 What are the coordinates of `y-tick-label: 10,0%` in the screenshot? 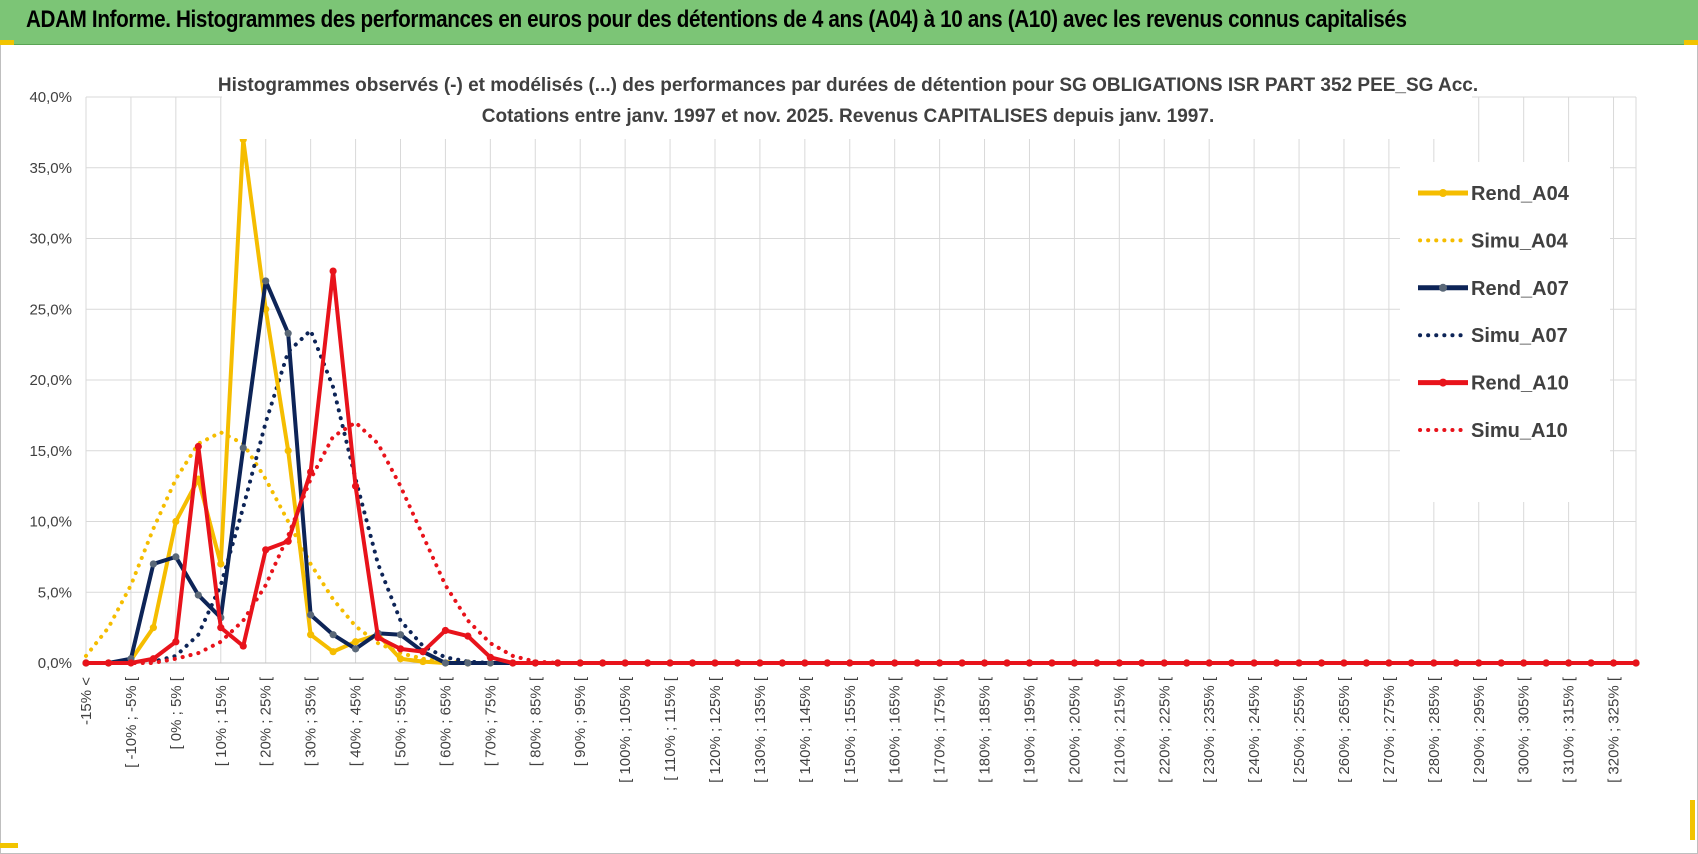 It's located at (50, 522).